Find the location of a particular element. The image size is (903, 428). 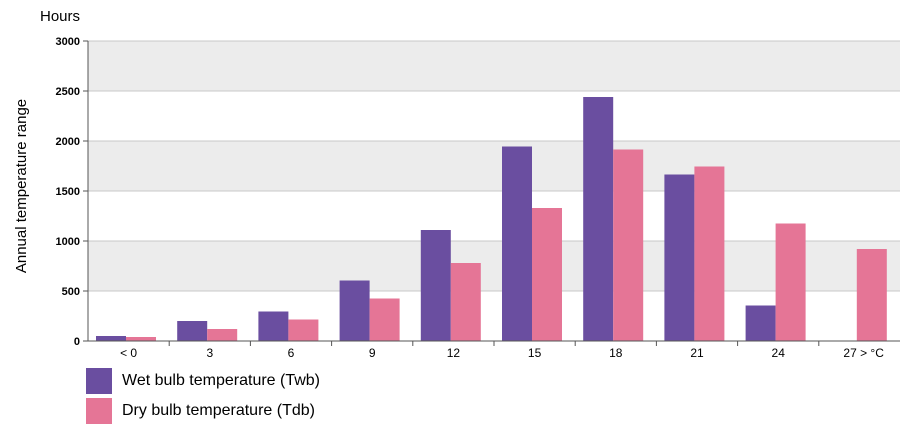

legend-label-tdb: Dry bulb temperature (Tdb) is located at coordinates (218, 410).